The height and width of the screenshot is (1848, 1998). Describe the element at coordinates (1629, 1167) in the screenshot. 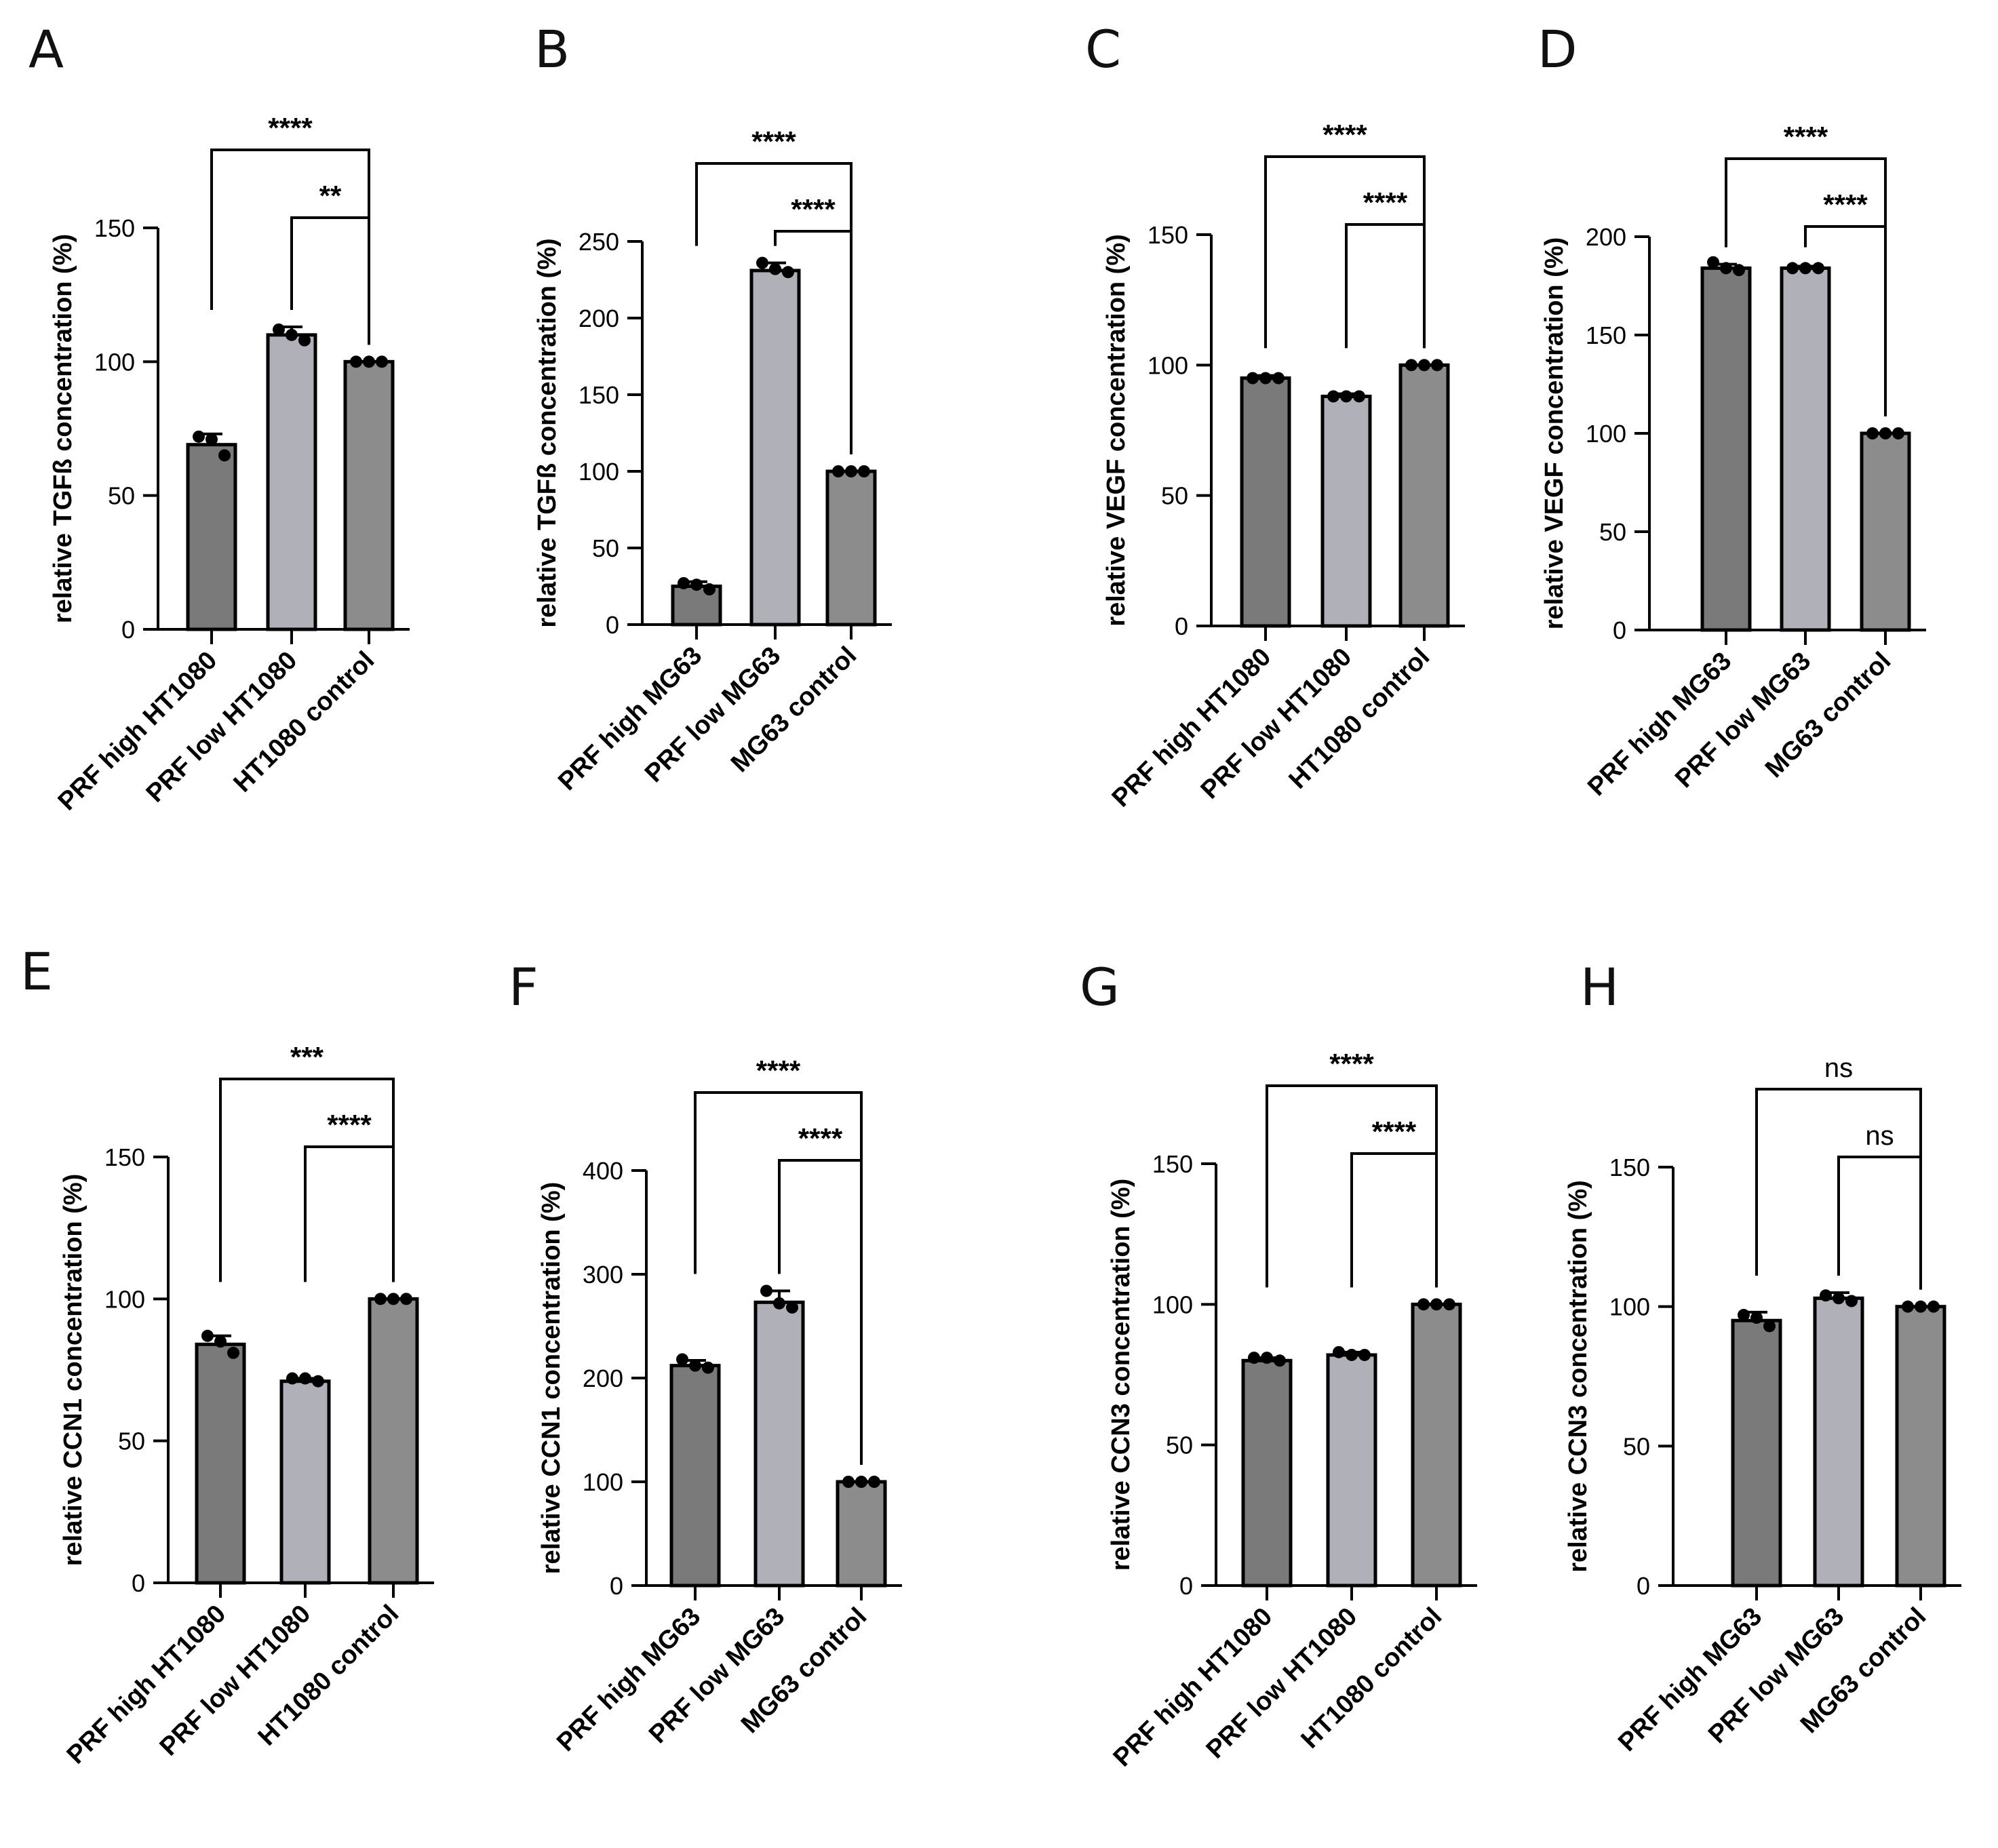

I see `y-tick-label-h-150: 150` at that location.